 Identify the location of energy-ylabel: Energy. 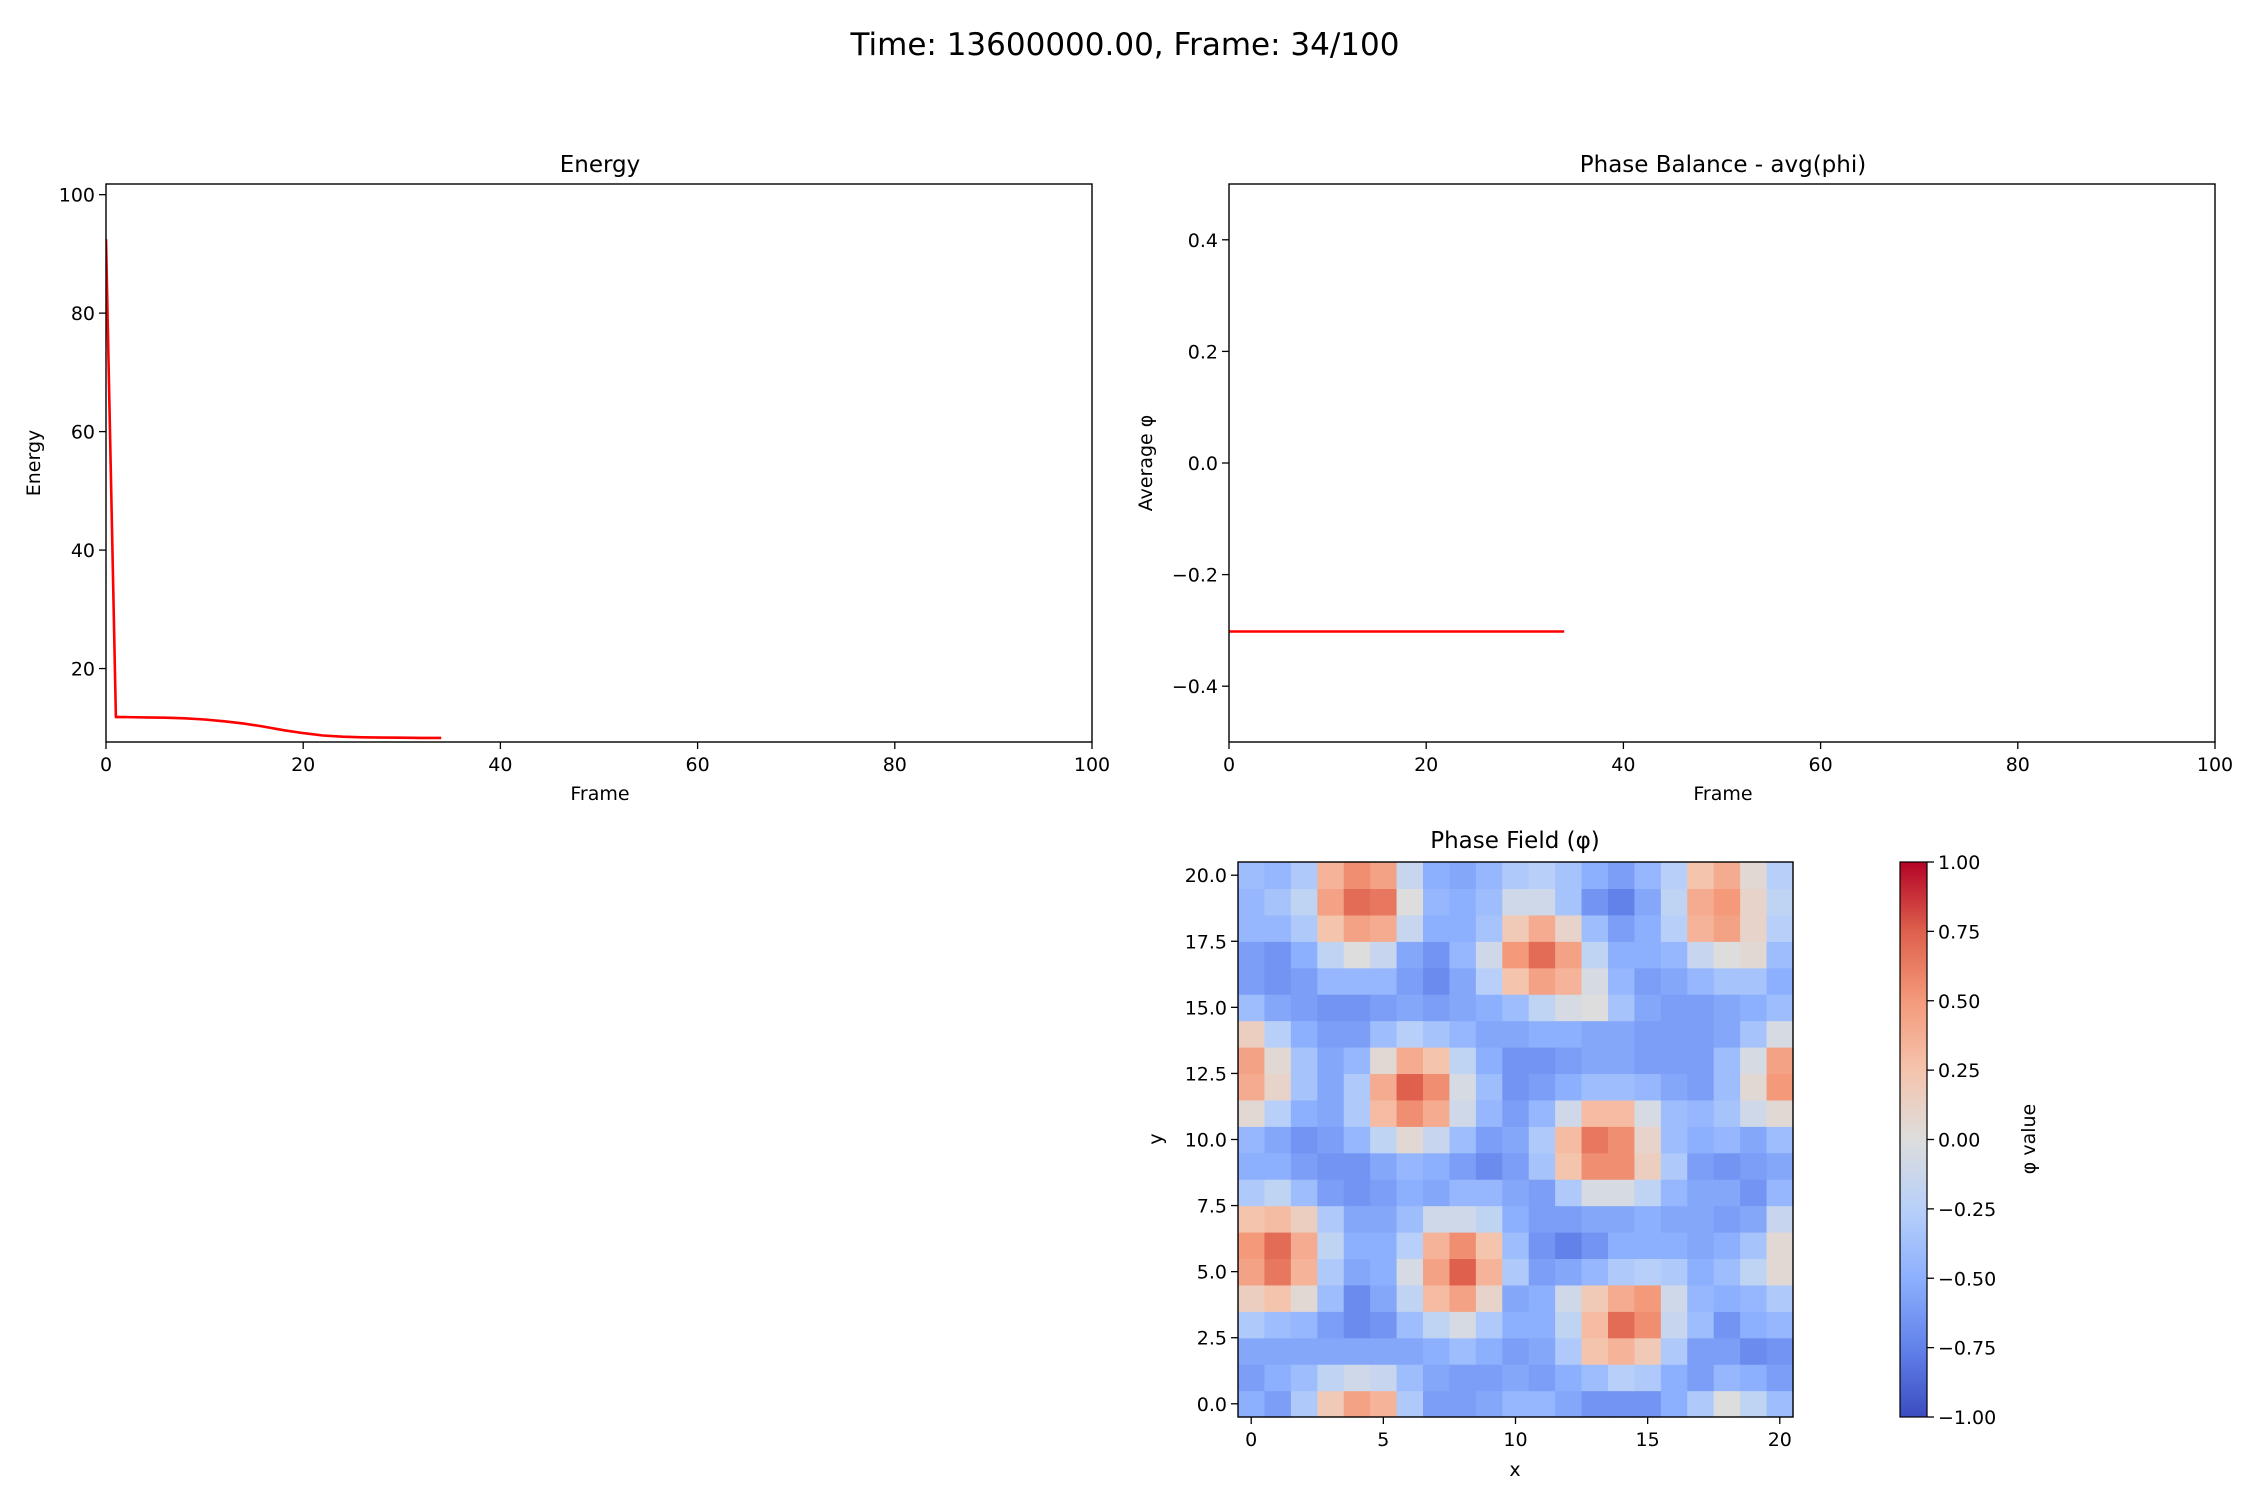
(34, 463).